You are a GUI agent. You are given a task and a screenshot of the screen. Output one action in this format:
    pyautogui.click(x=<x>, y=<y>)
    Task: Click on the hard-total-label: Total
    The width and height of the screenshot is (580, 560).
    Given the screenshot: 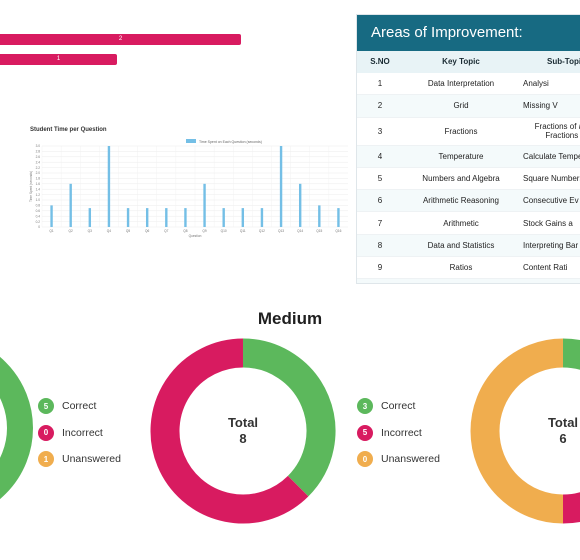 What is the action you would take?
    pyautogui.click(x=563, y=422)
    